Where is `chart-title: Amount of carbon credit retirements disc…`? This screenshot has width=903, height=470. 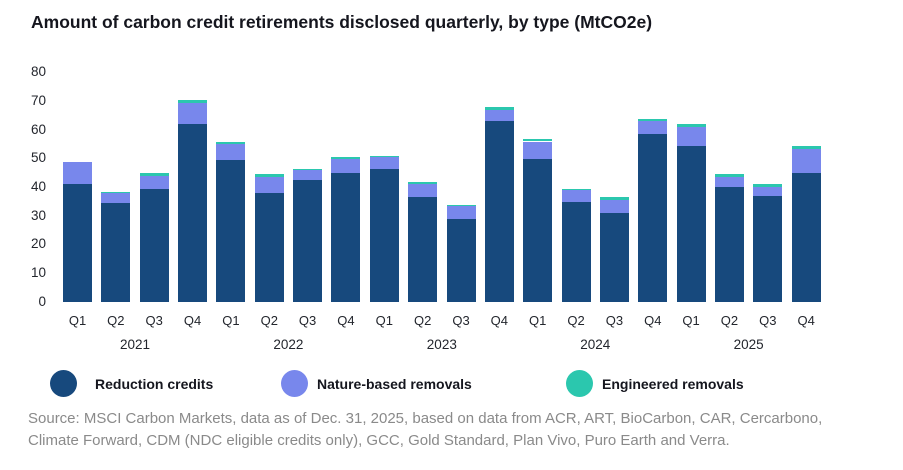
chart-title: Amount of carbon credit retirements disc… is located at coordinates (342, 22).